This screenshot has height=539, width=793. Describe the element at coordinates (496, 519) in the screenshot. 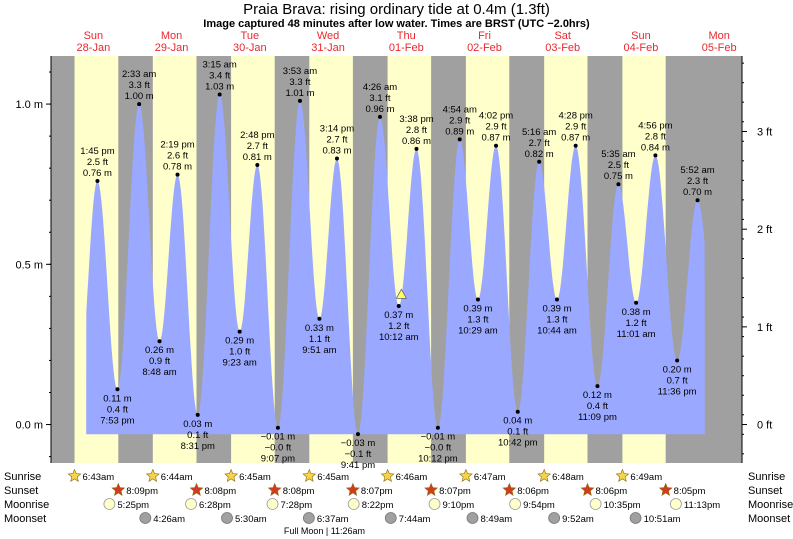

I see `moonset-time: 8:49am` at that location.